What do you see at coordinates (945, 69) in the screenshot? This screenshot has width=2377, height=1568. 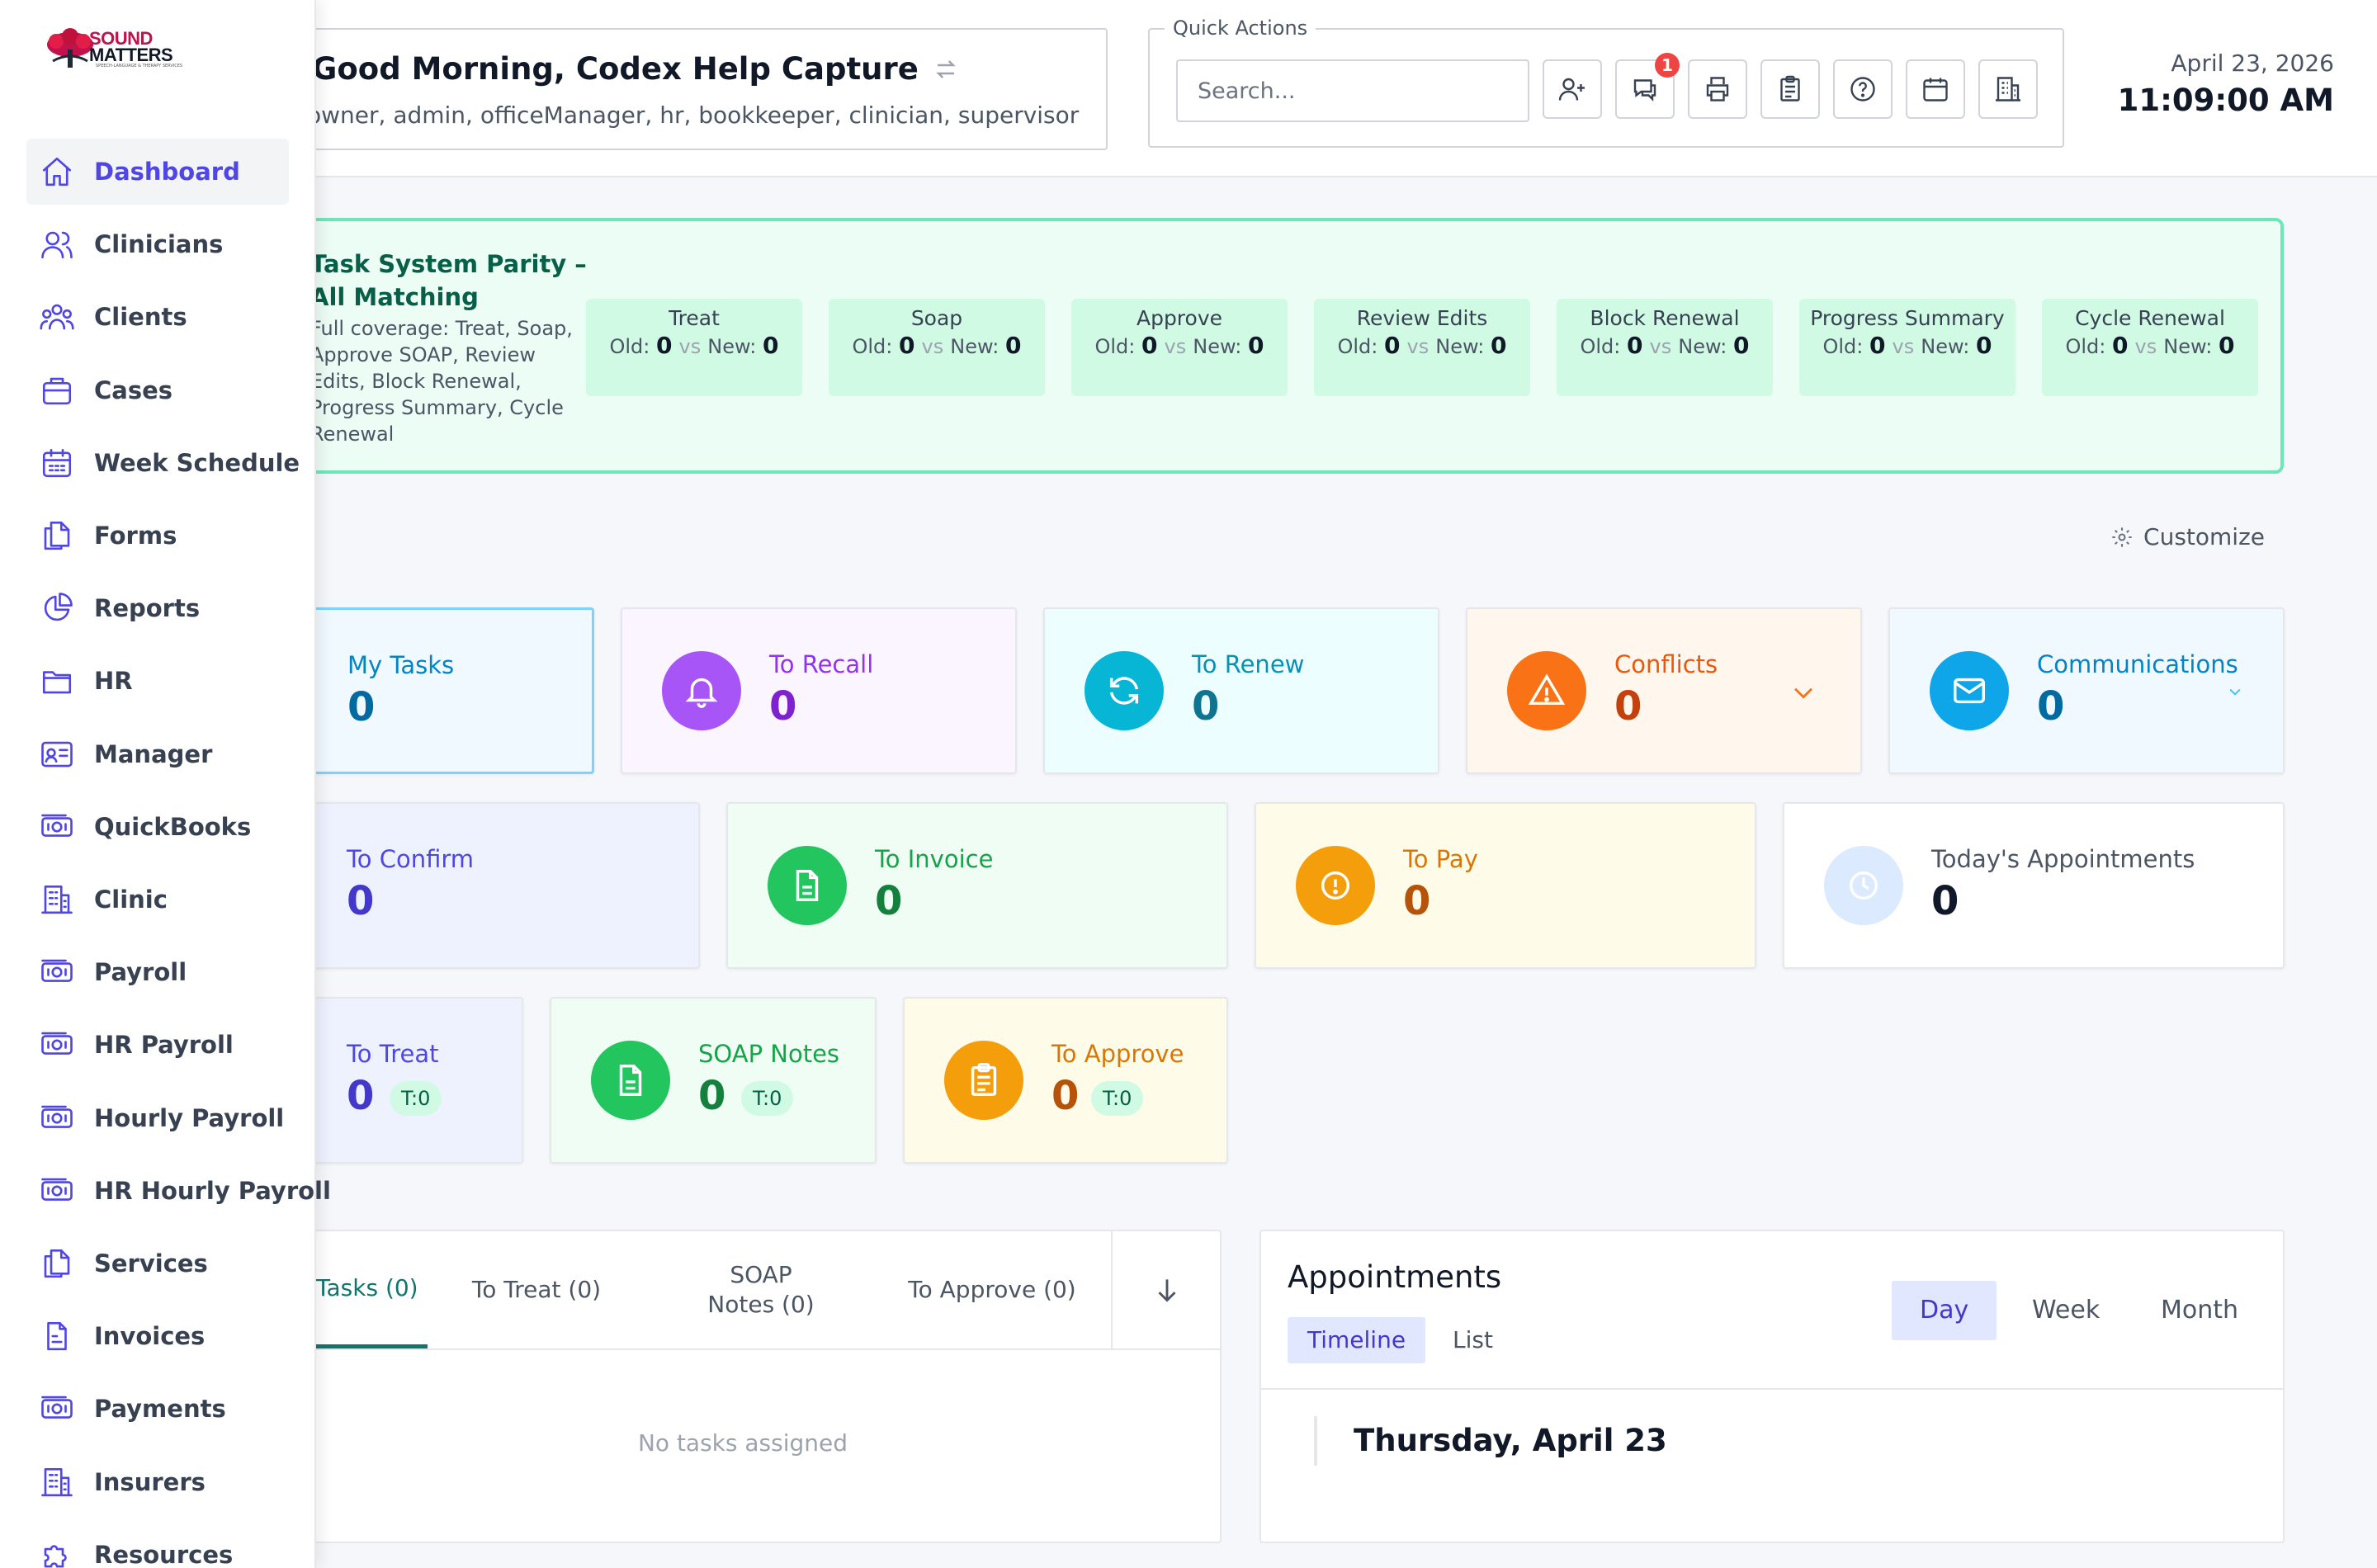 I see `switch-user-icon` at bounding box center [945, 69].